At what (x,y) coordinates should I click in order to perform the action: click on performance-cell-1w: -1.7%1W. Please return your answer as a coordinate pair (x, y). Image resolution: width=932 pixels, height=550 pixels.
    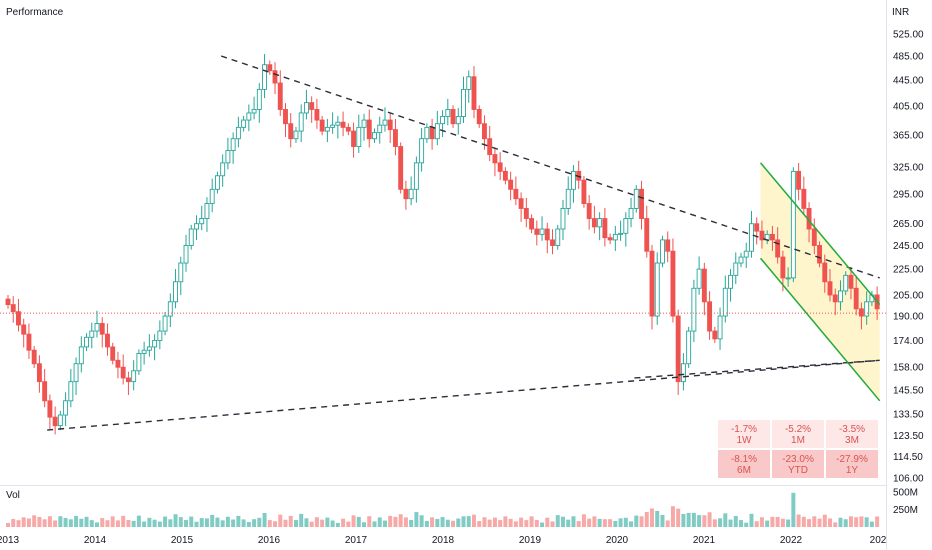
    Looking at the image, I should click on (744, 434).